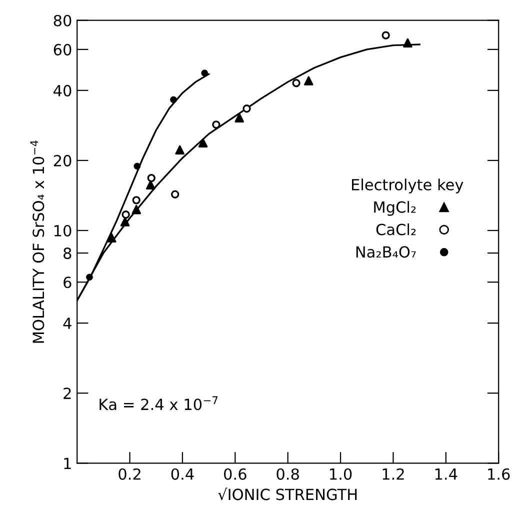 This screenshot has height=509, width=514. I want to click on legend-title: Electrolyte key, so click(408, 186).